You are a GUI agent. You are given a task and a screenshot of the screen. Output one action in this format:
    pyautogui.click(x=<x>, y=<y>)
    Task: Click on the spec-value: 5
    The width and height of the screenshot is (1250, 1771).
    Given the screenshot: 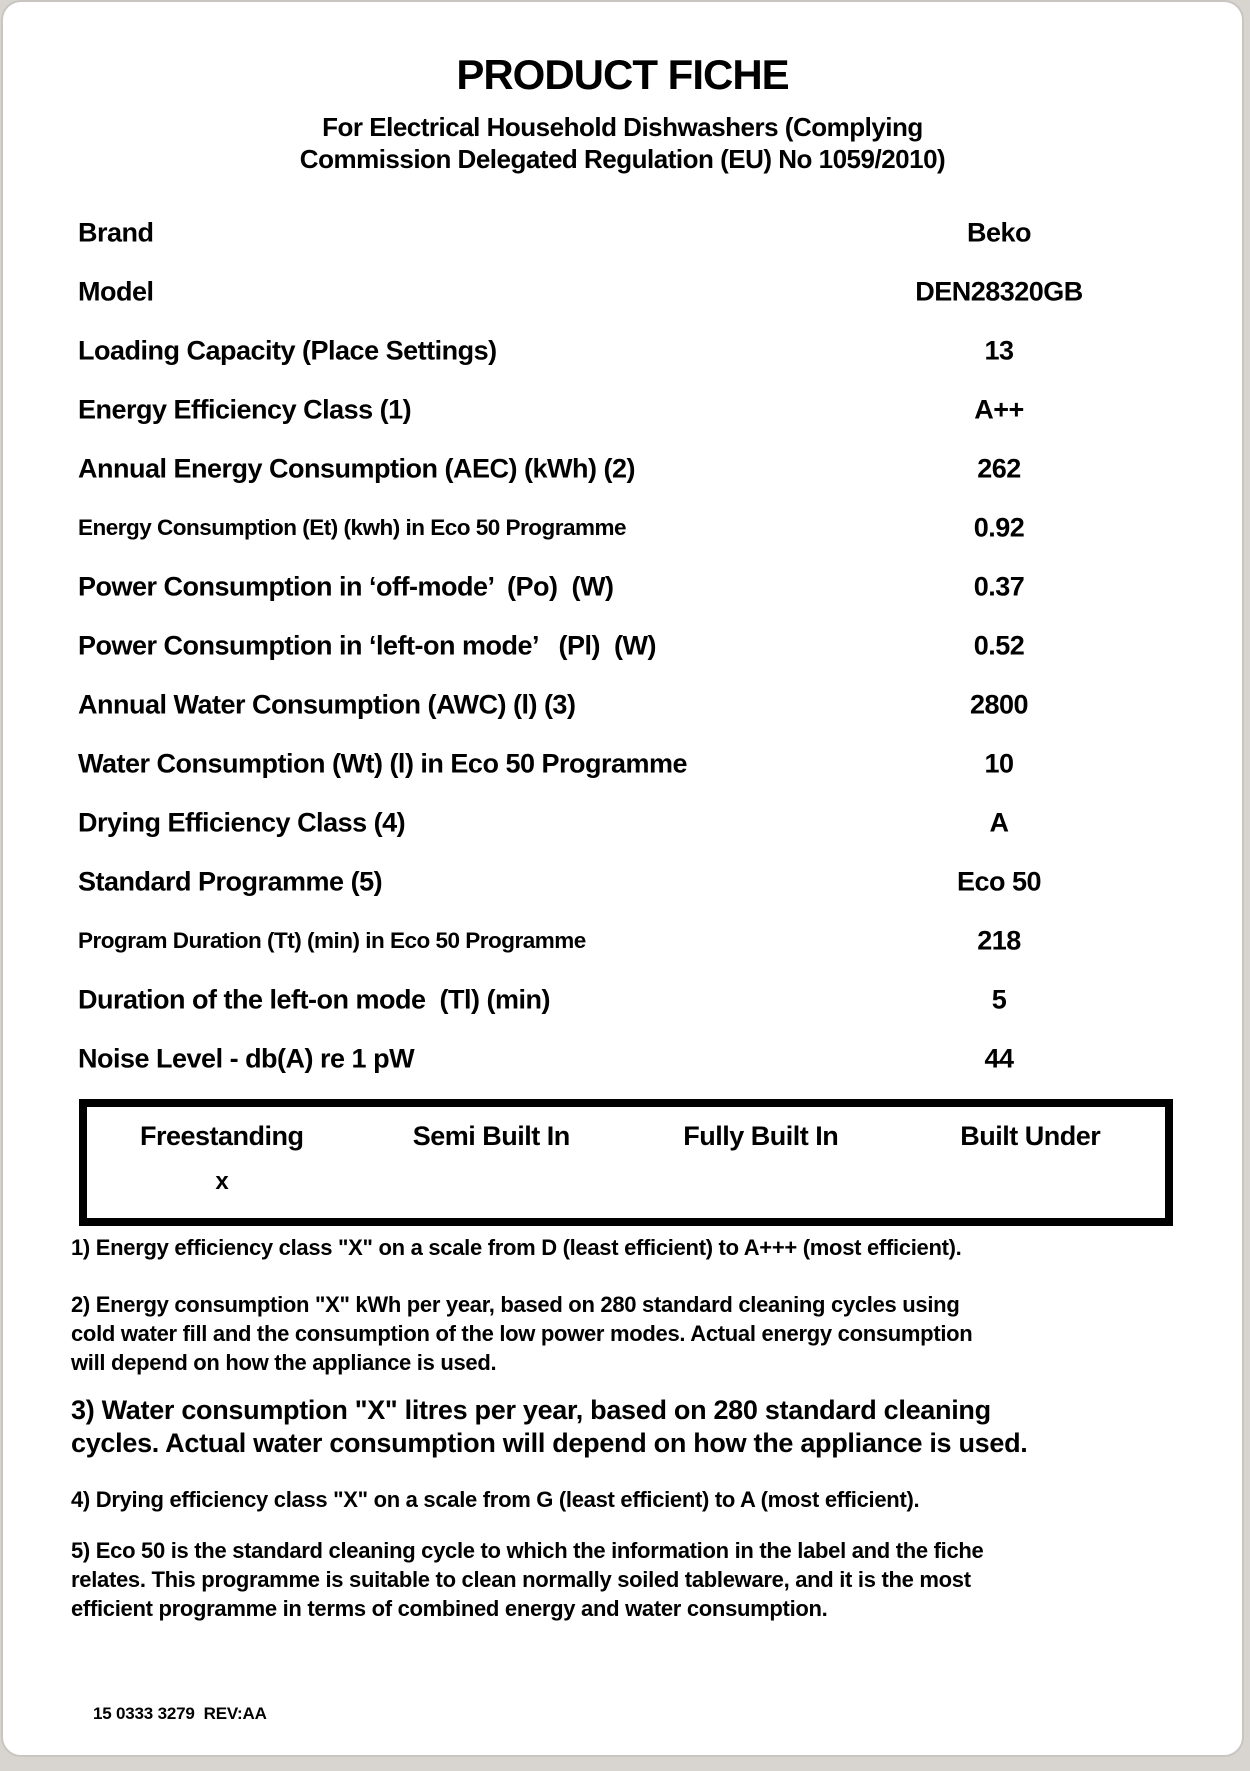 What is the action you would take?
    pyautogui.click(x=999, y=999)
    